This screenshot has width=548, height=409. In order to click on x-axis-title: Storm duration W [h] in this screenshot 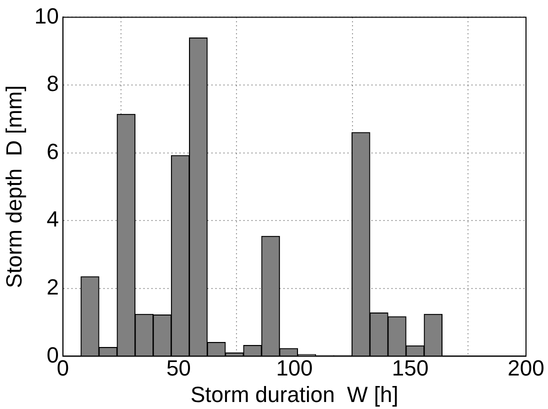, I will do `click(294, 394)`.